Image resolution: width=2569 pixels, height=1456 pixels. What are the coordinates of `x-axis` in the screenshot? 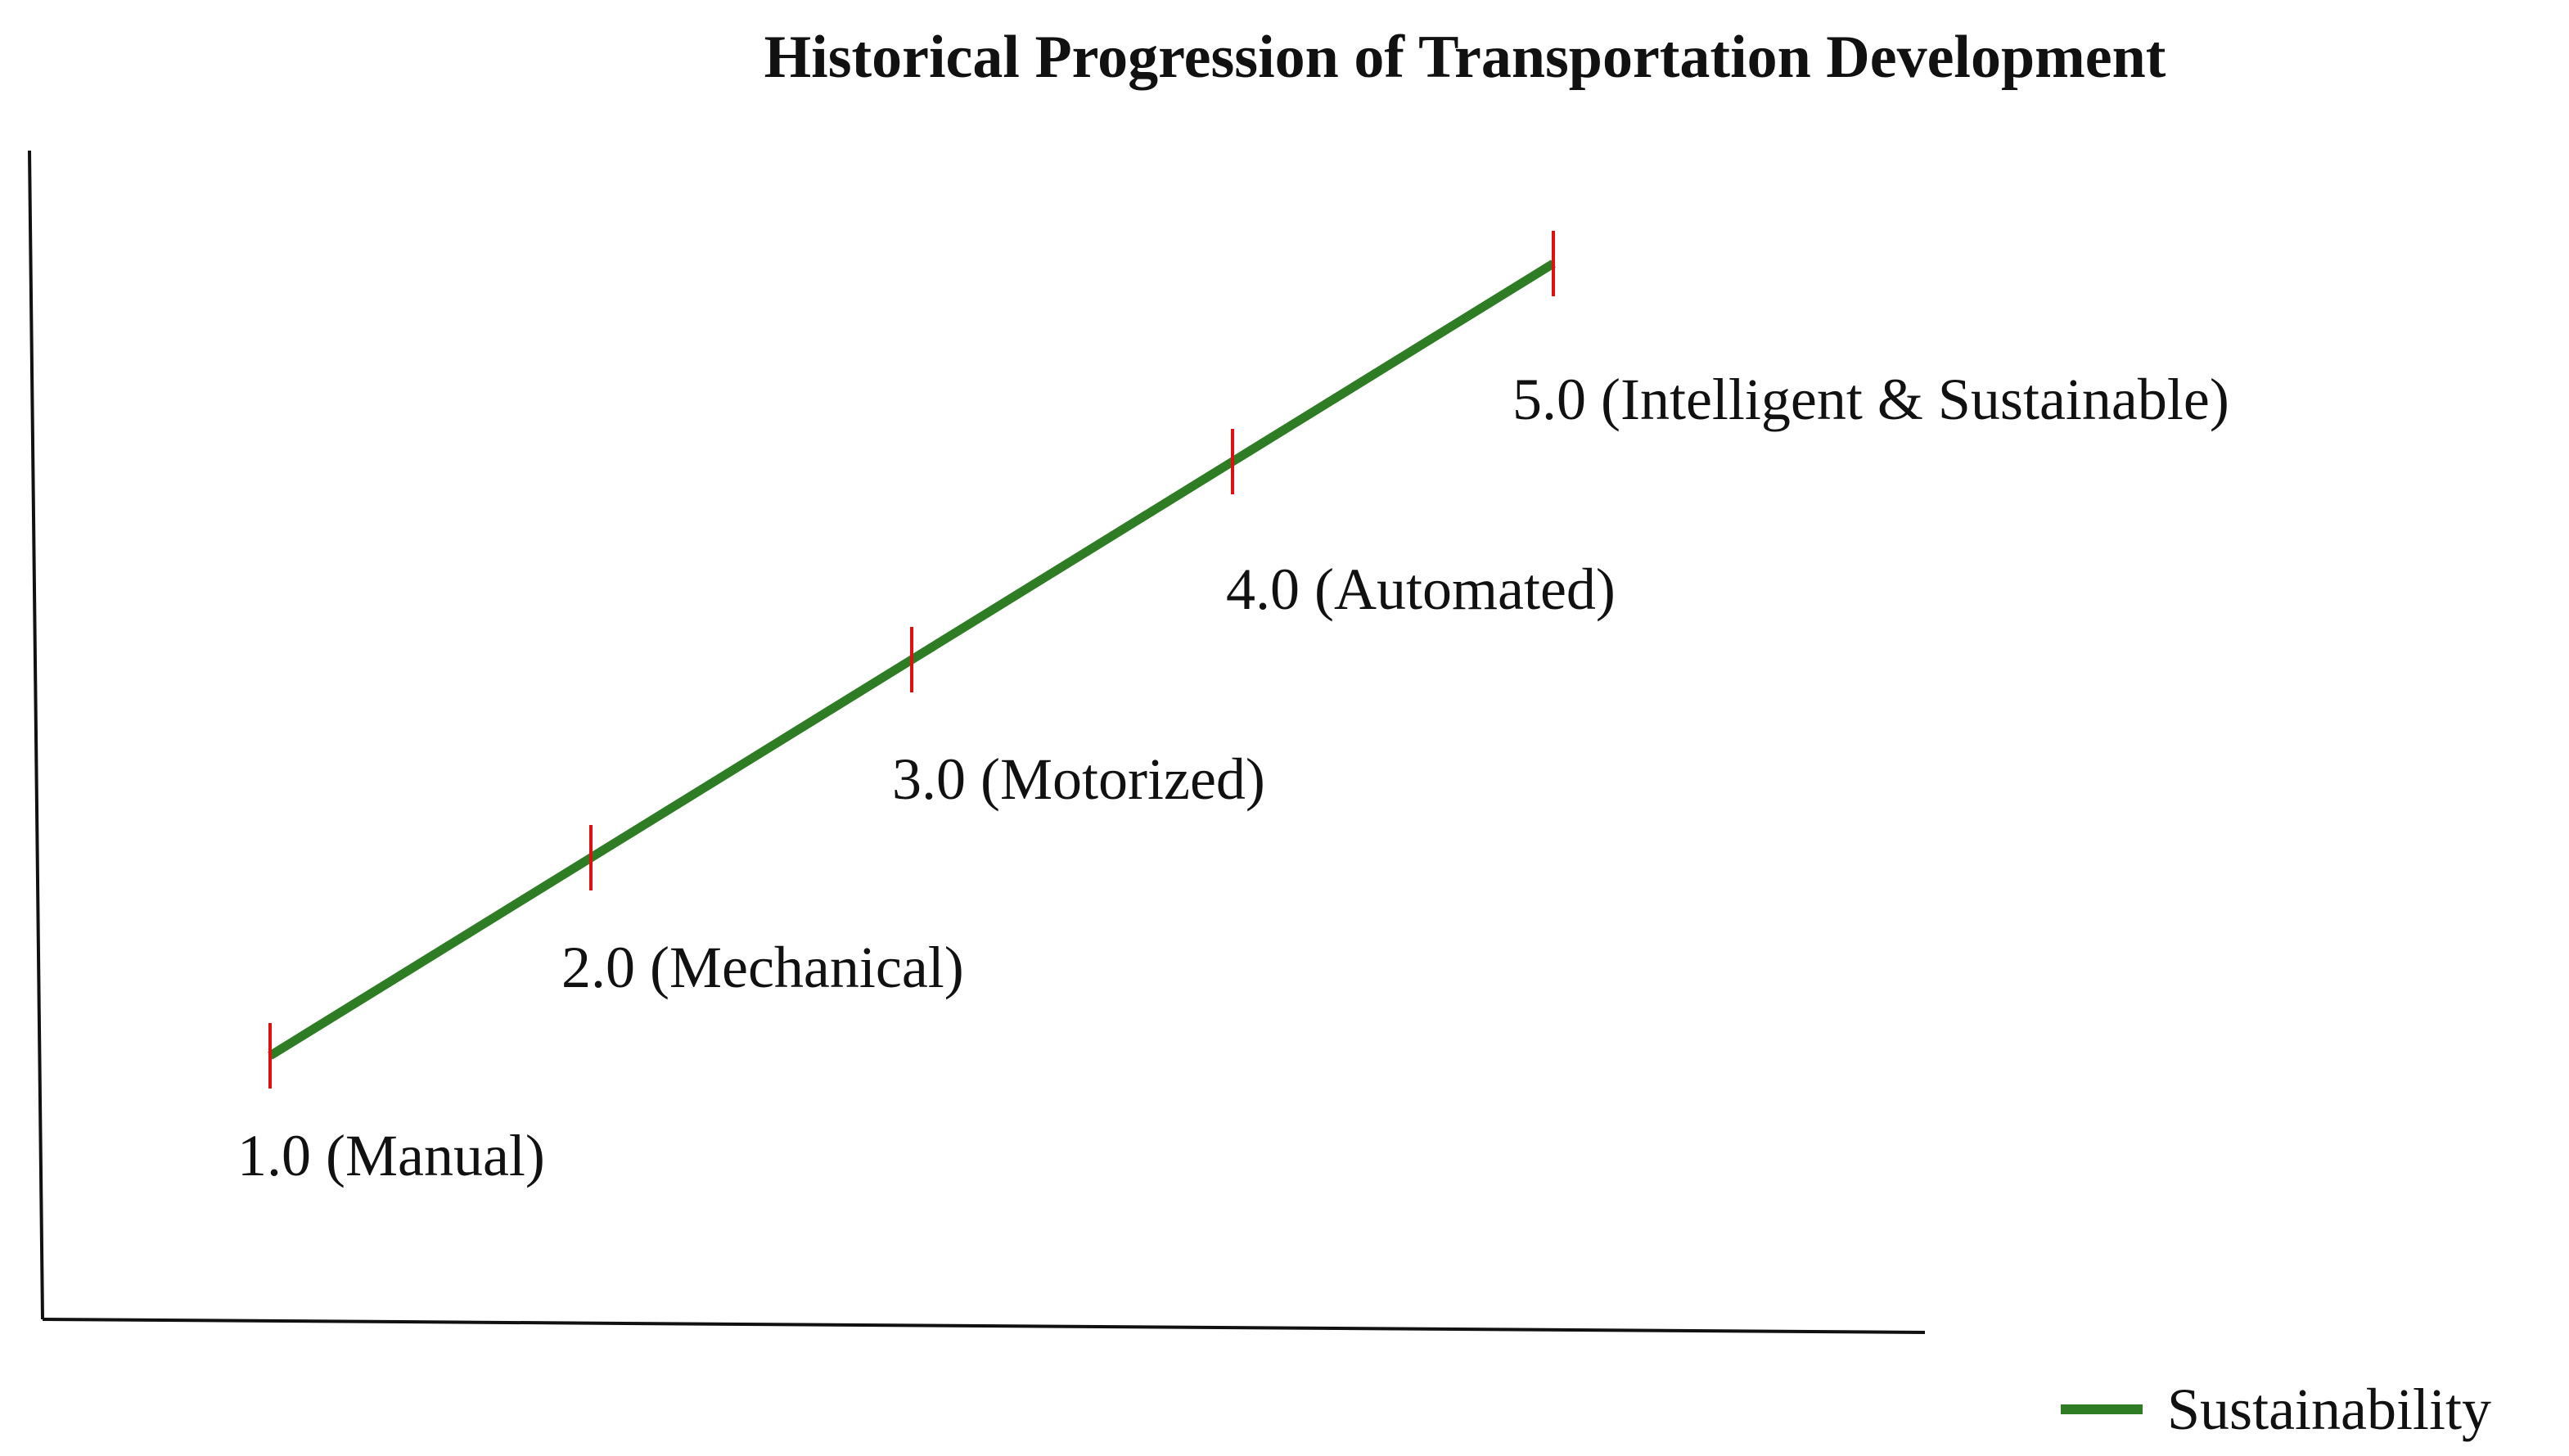 It's located at (984, 1326).